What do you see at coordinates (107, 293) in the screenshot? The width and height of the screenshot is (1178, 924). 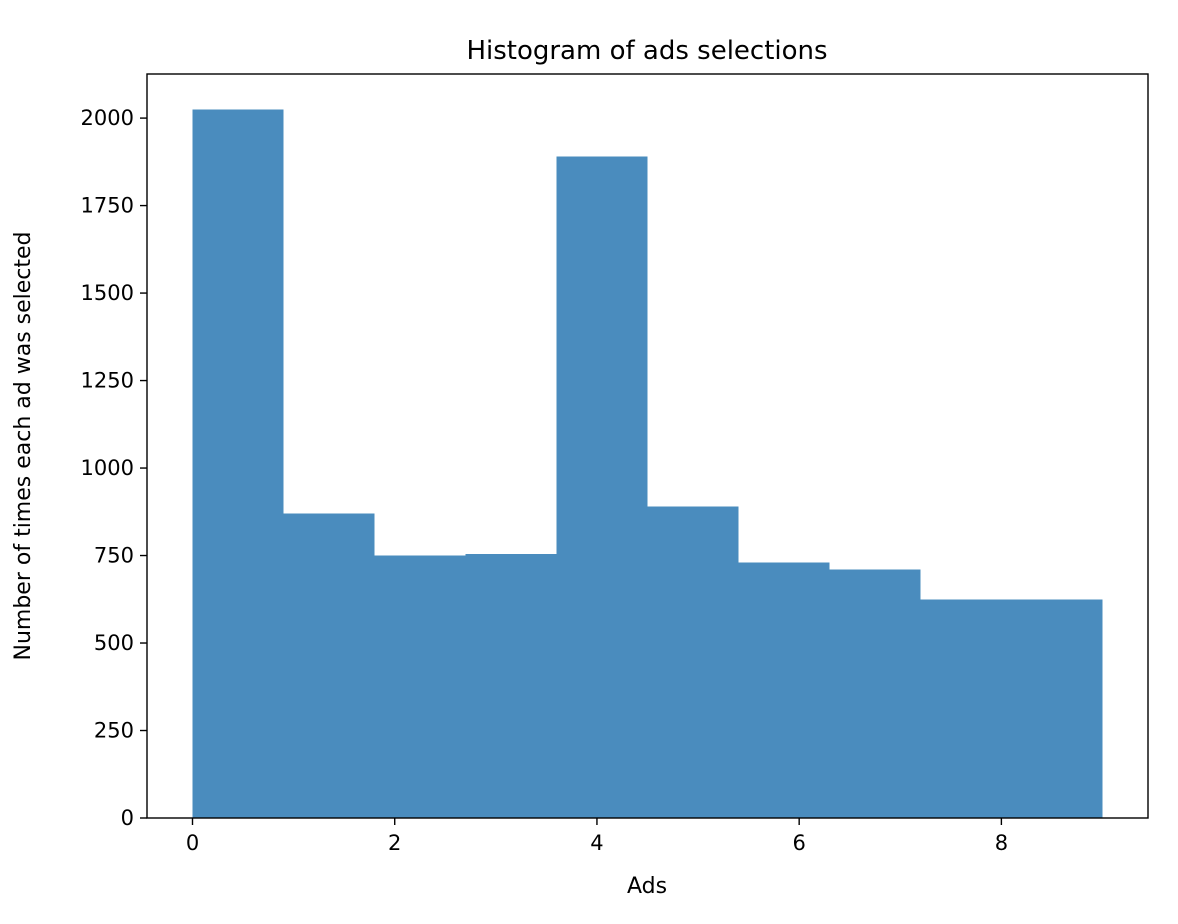 I see `y-tick-label: 1500` at bounding box center [107, 293].